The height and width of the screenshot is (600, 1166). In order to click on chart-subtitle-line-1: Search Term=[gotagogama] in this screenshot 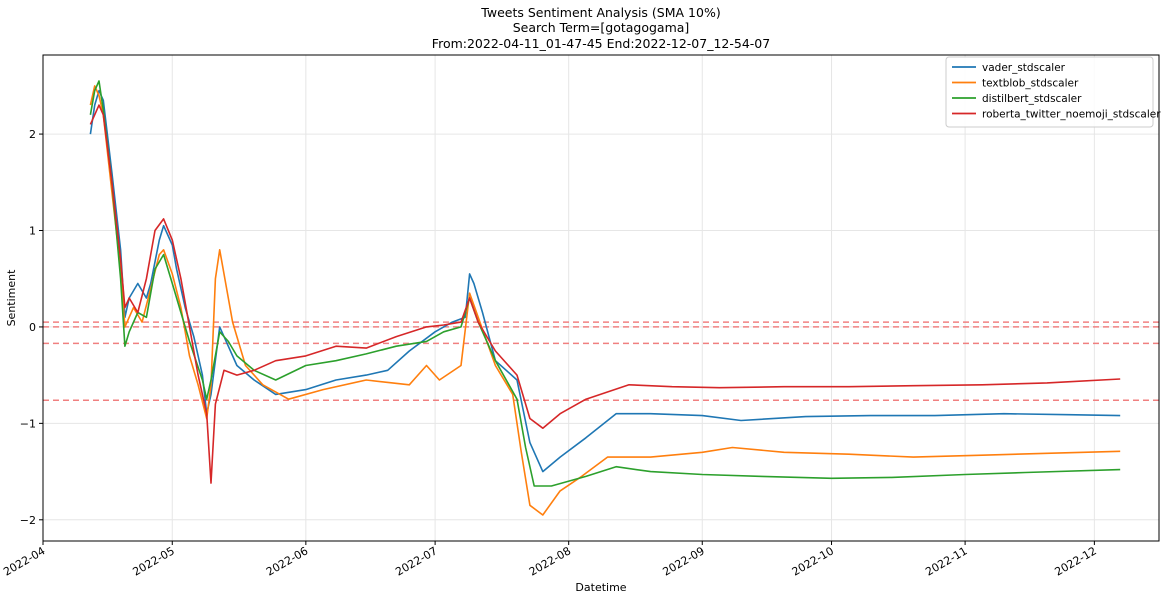, I will do `click(601, 27)`.